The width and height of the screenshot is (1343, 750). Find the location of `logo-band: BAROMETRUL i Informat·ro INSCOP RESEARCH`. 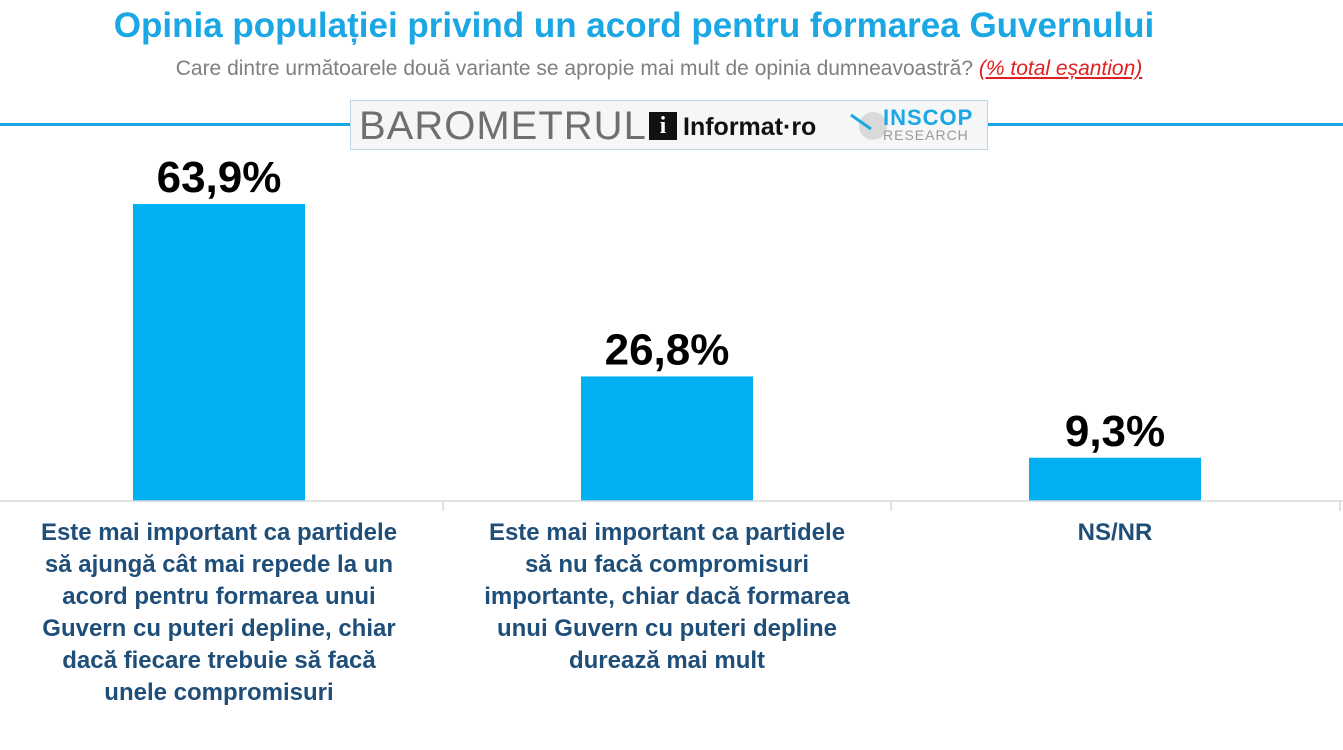

logo-band: BAROMETRUL i Informat·ro INSCOP RESEARCH is located at coordinates (669, 125).